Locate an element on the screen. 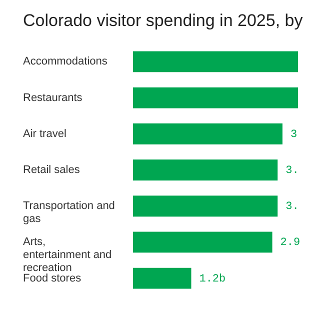  y-tick-label: Retail sales is located at coordinates (51, 170).